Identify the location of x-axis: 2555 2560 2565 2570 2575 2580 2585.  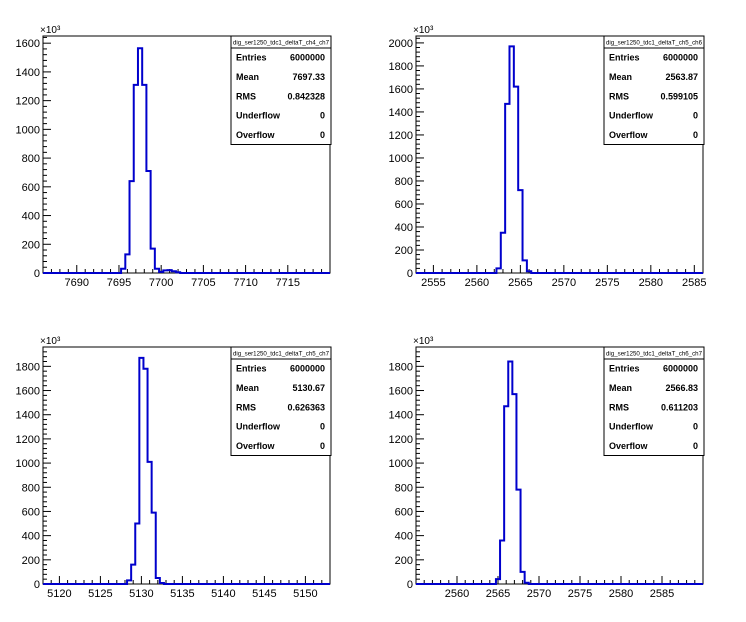
(561, 277).